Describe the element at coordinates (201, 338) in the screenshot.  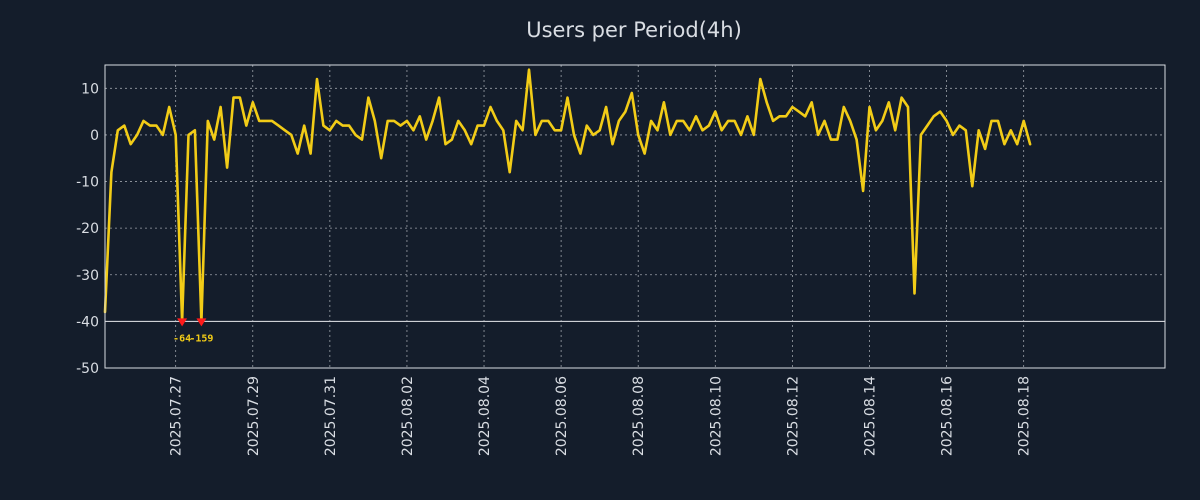
I see `clipped-point-label: -159` at that location.